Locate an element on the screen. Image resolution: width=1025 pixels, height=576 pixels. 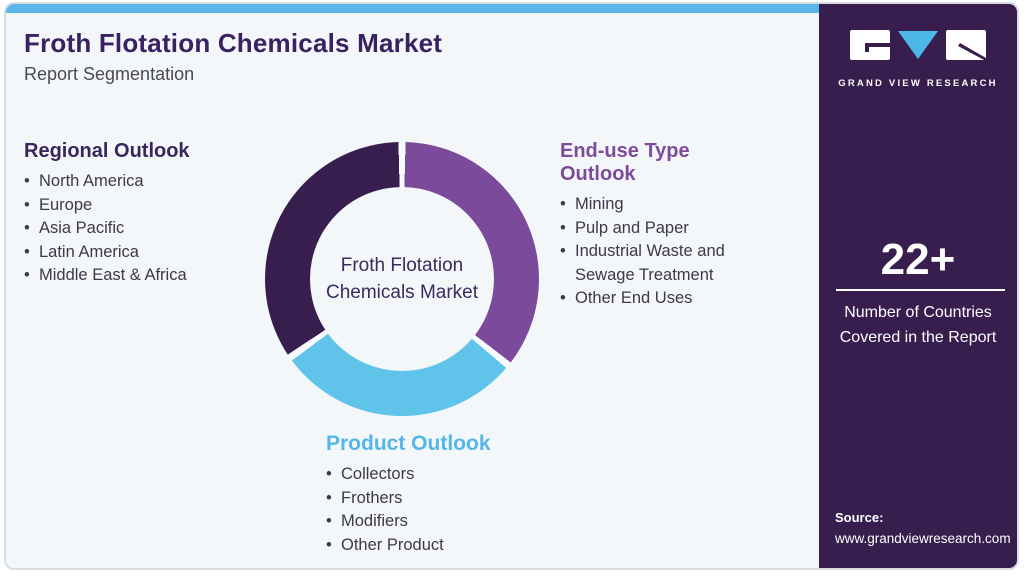
brand-logo: GRAND VIEW RESEARCH is located at coordinates (918, 58).